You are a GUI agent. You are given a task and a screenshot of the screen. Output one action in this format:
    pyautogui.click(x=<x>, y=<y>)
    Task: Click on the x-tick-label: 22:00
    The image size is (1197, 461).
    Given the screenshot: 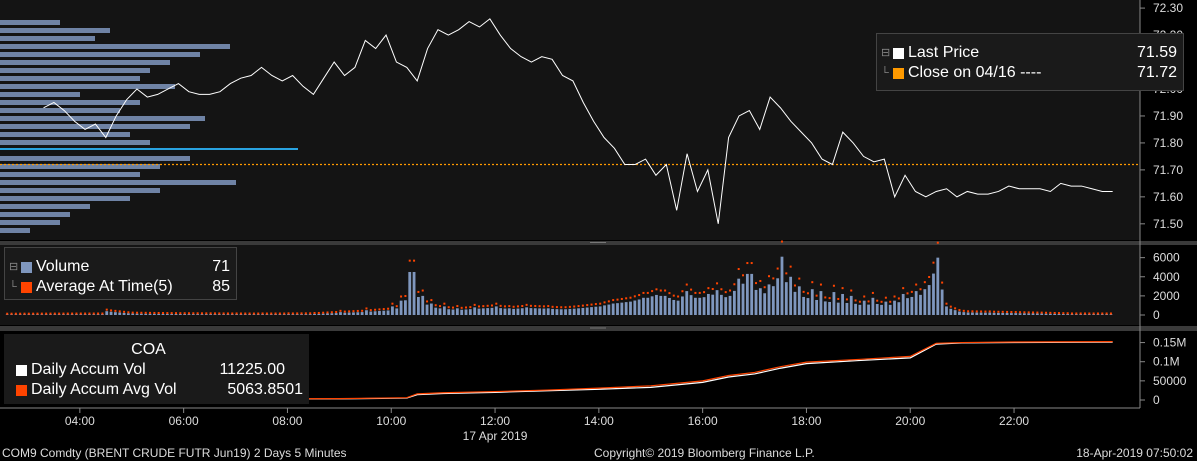 What is the action you would take?
    pyautogui.click(x=1014, y=421)
    